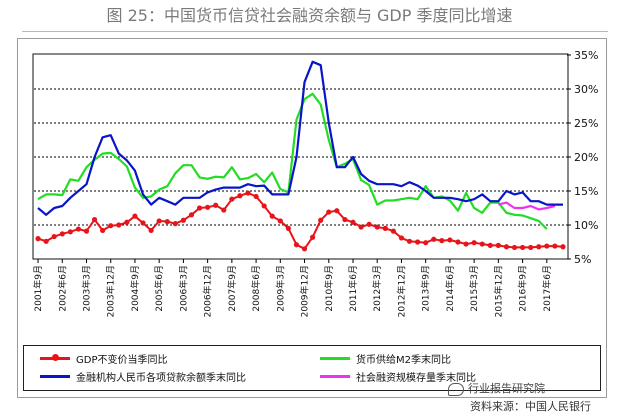 This screenshot has width=619, height=415. What do you see at coordinates (586, 55) in the screenshot?
I see `y-tick-label: 35%` at bounding box center [586, 55].